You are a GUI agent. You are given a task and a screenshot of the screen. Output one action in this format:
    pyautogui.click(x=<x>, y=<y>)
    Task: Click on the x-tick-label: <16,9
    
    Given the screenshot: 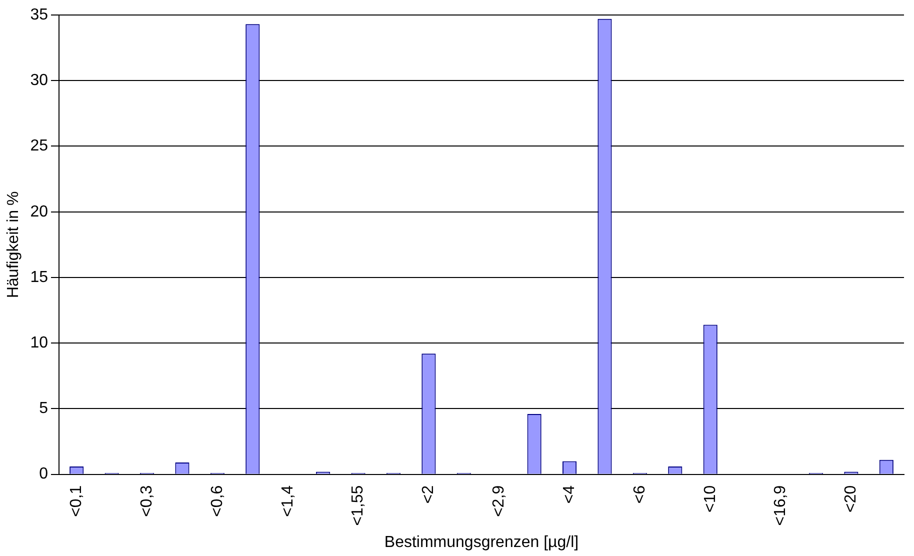 What is the action you would take?
    pyautogui.click(x=781, y=505)
    